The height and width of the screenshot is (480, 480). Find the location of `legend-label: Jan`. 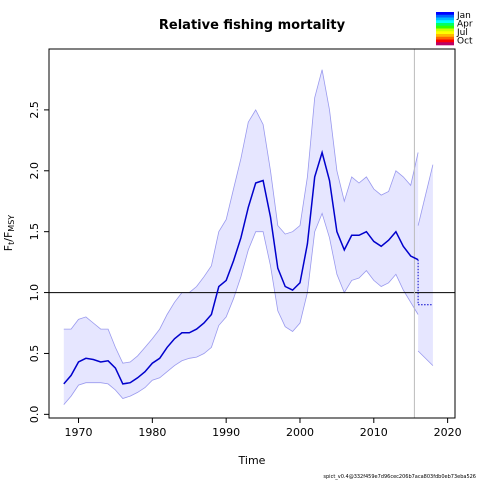

legend-label: Jan is located at coordinates (463, 16).